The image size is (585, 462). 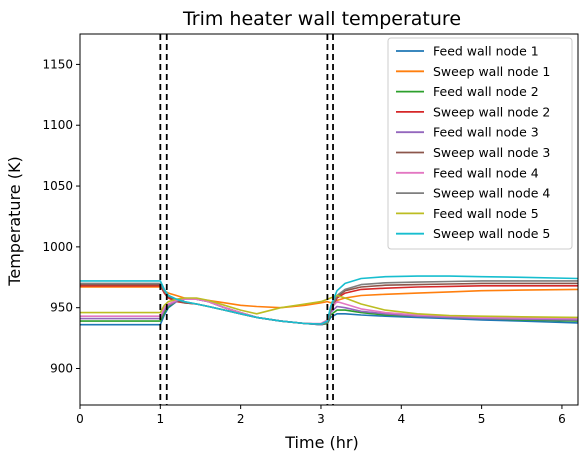 I want to click on chart-title: Trim heater wall temperature, so click(x=321, y=19).